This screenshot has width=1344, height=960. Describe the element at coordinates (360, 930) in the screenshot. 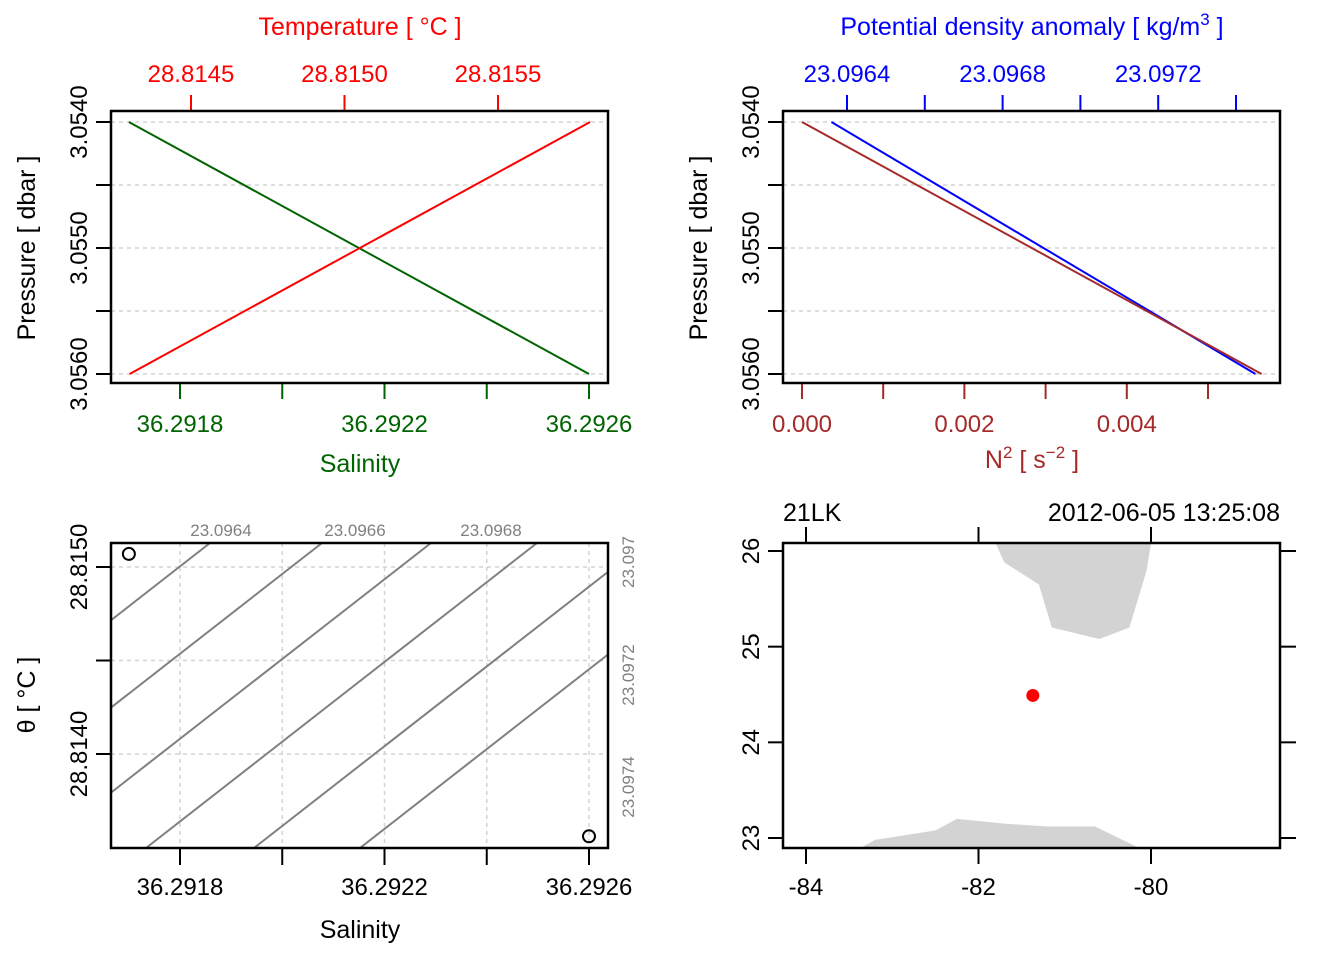

I see `x-axis-title-salinity: Salinity` at that location.